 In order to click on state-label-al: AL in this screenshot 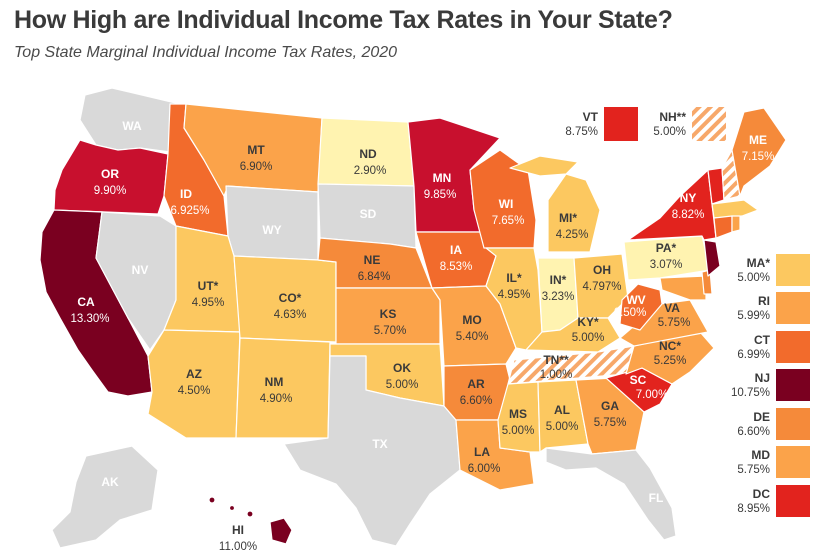, I will do `click(562, 410)`.